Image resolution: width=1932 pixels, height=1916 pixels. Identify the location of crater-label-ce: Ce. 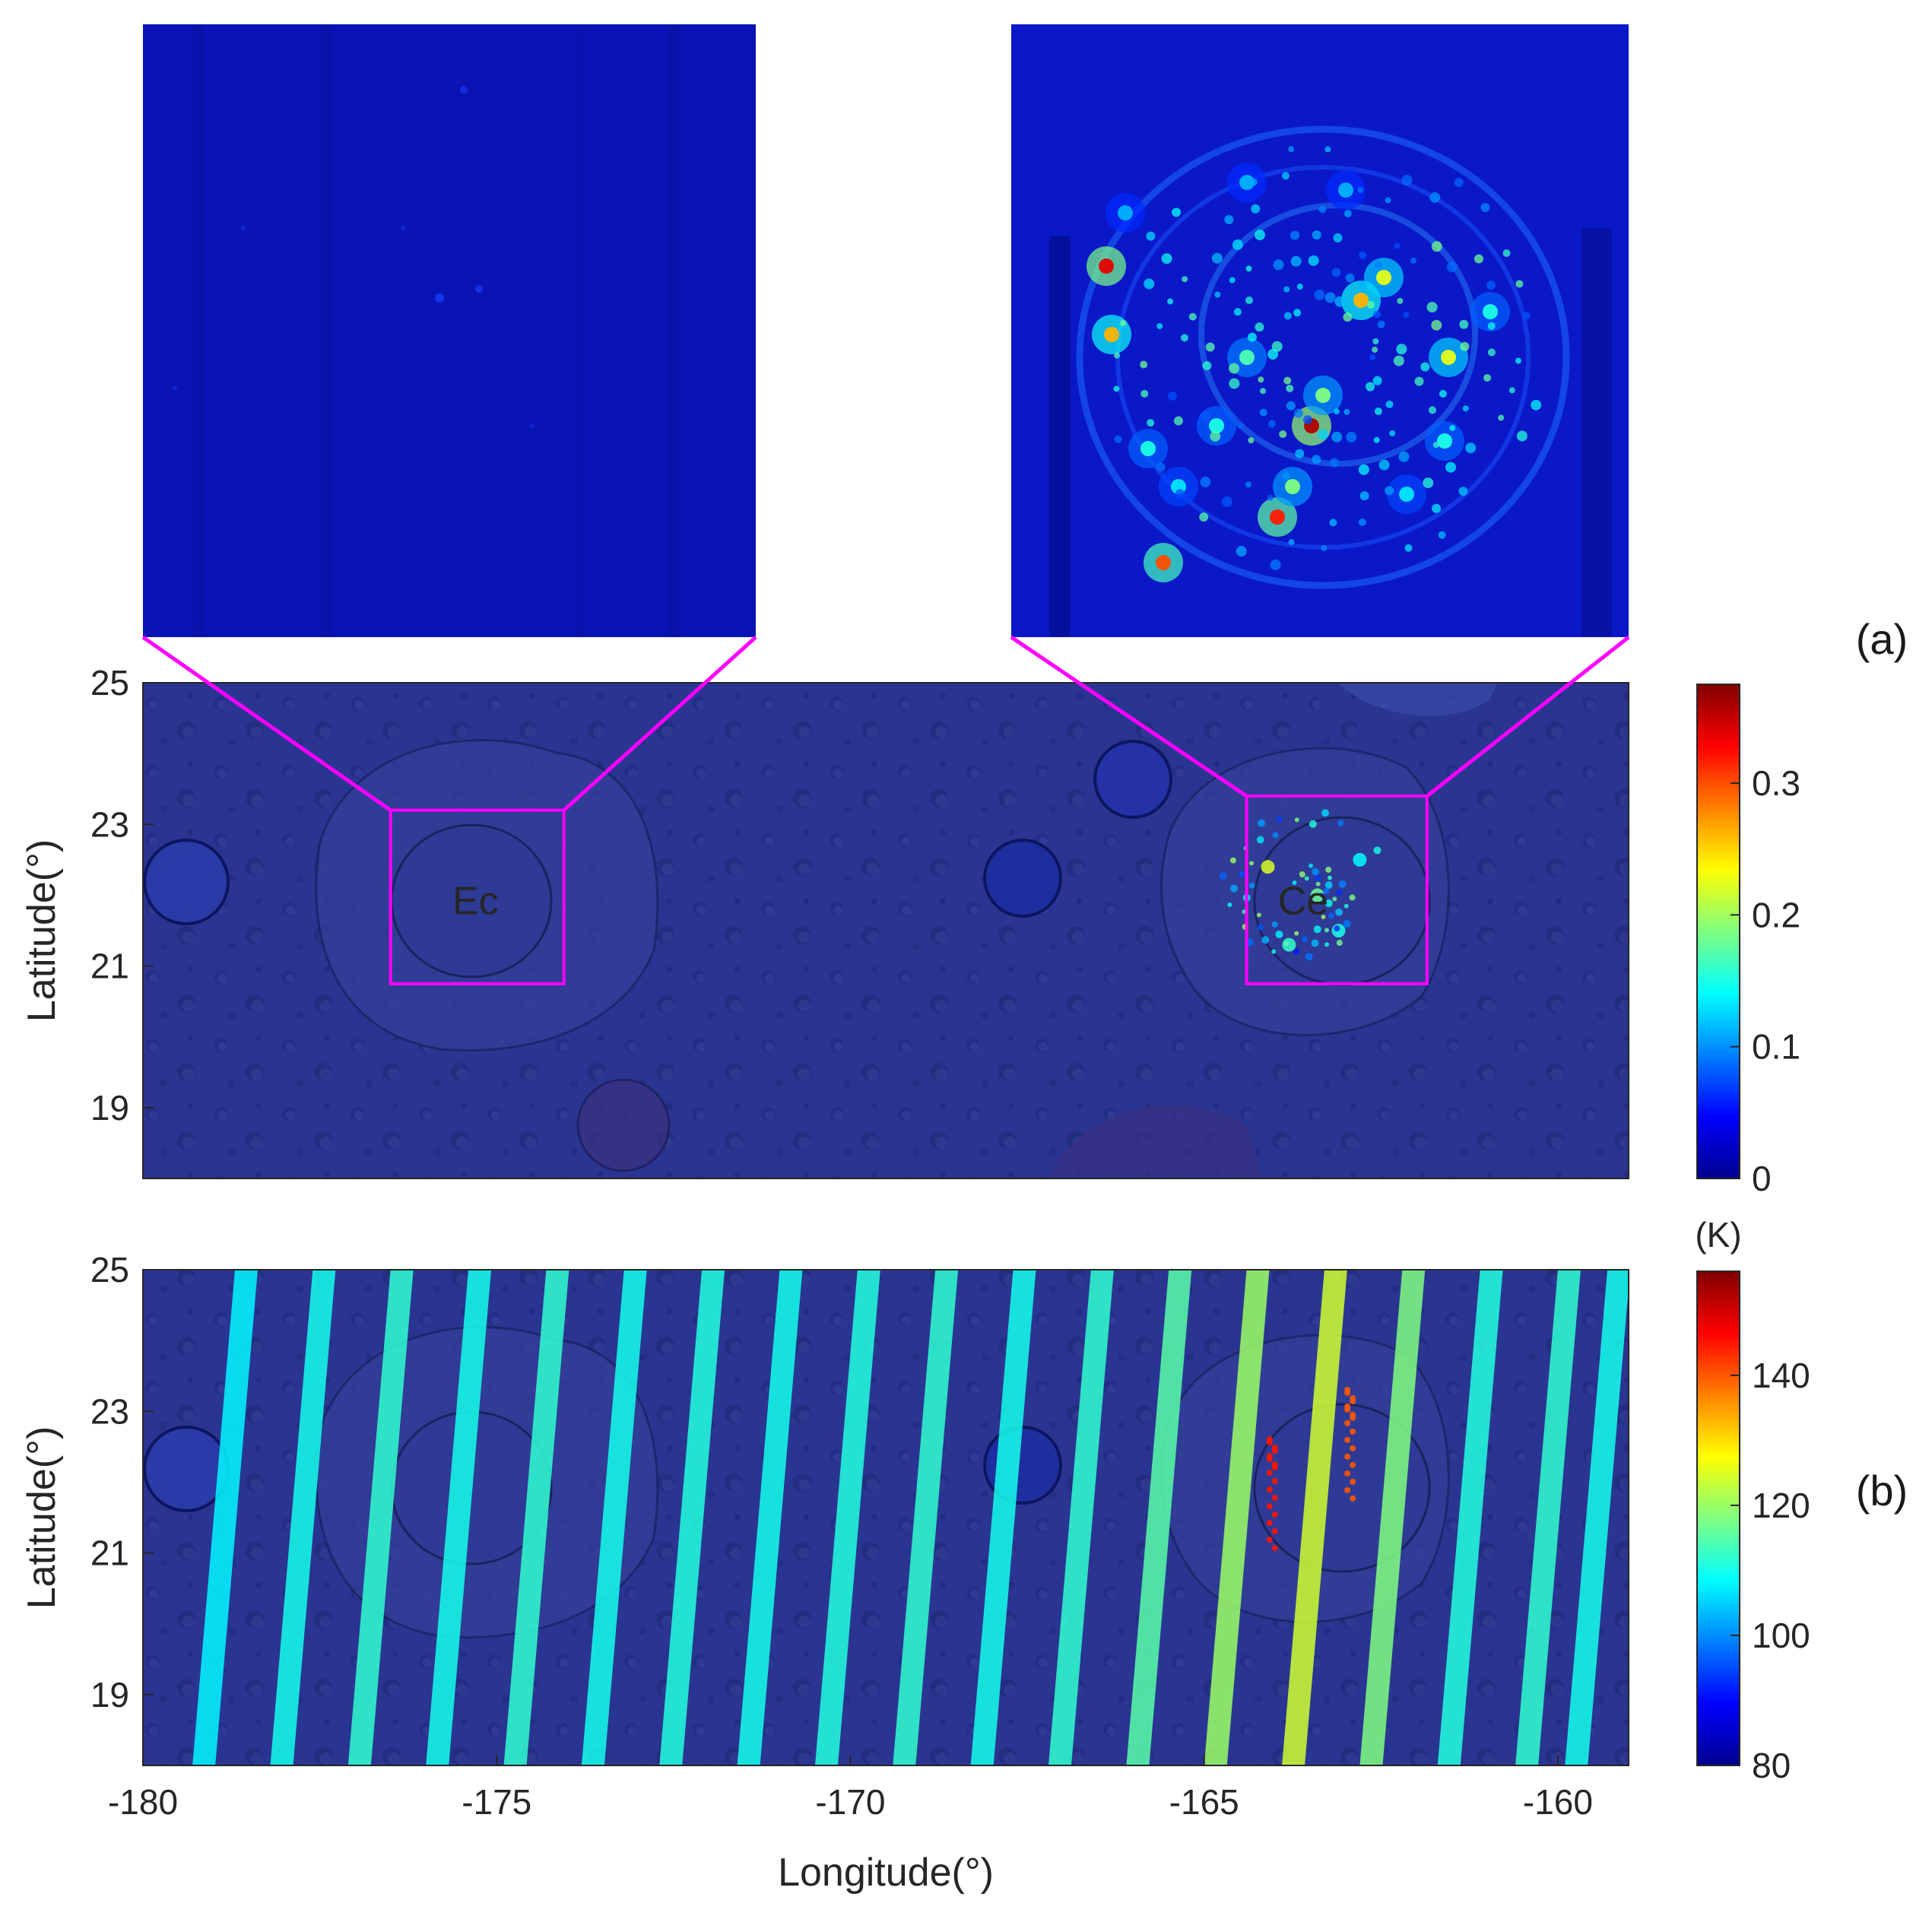
(1303, 901).